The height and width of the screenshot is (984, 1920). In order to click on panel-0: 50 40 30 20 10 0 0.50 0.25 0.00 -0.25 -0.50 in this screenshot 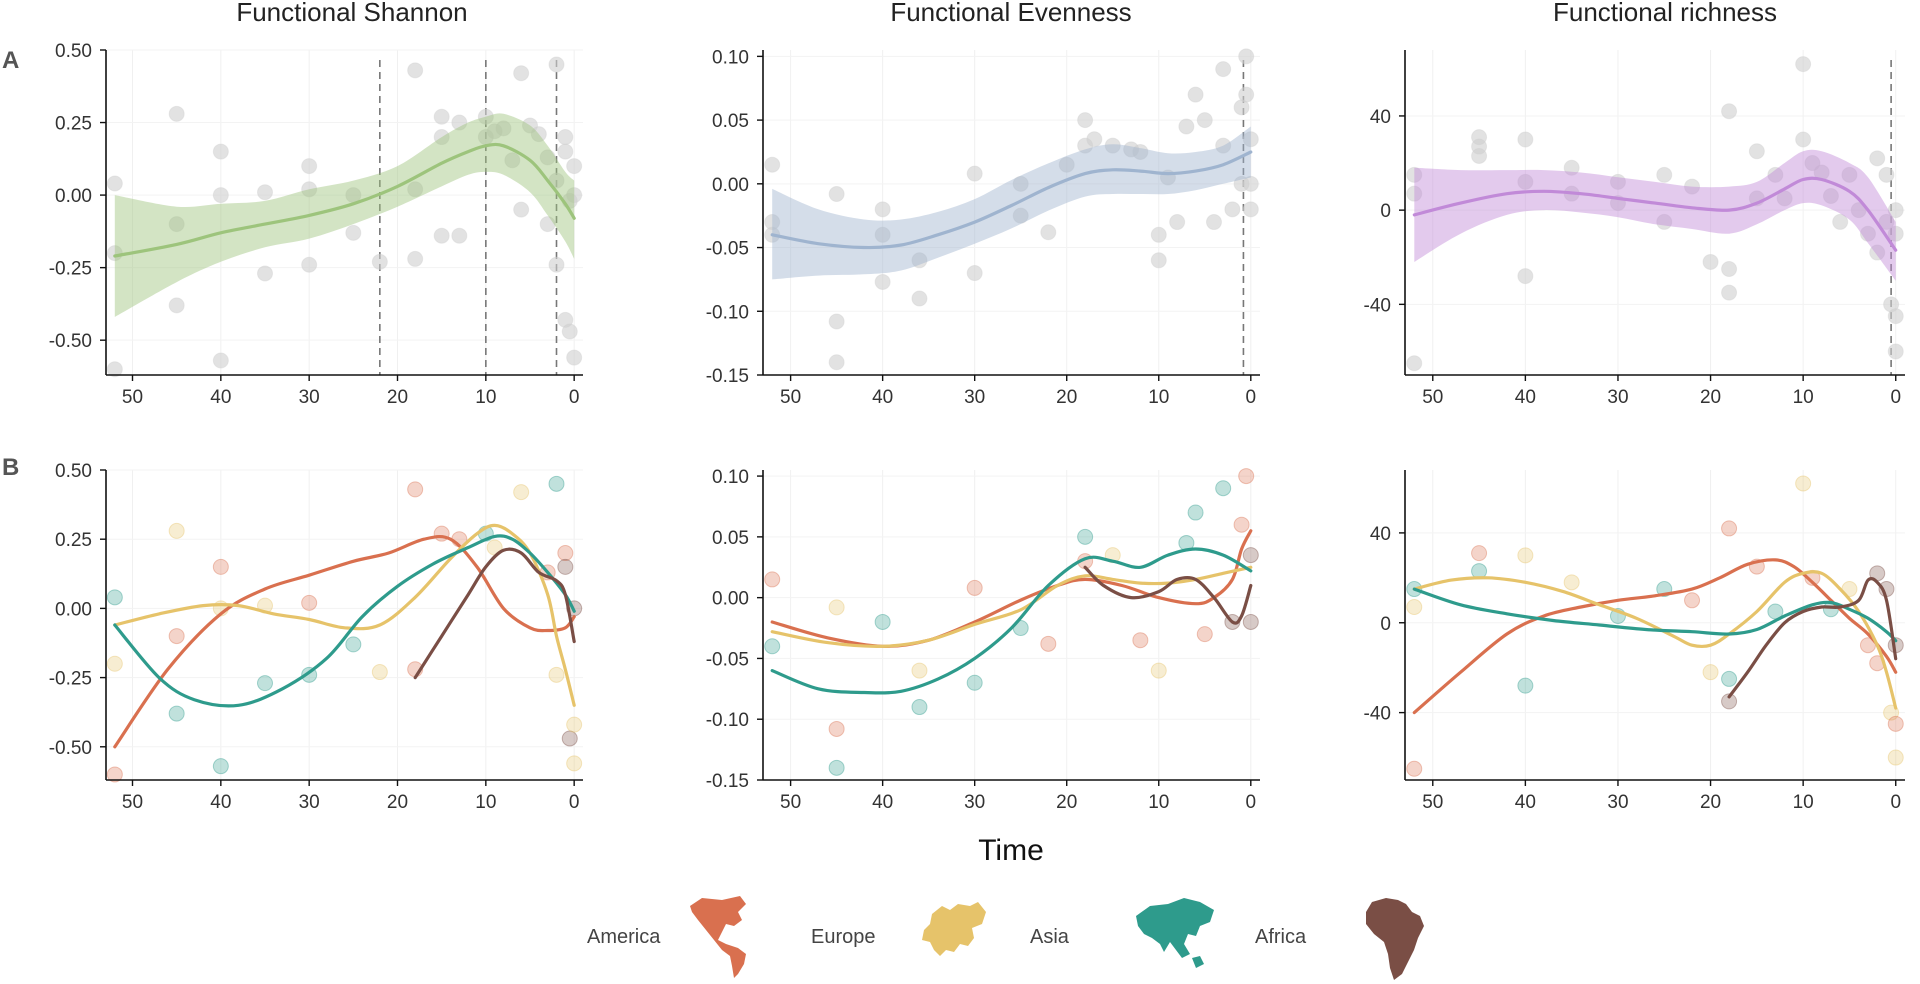, I will do `click(316, 224)`.